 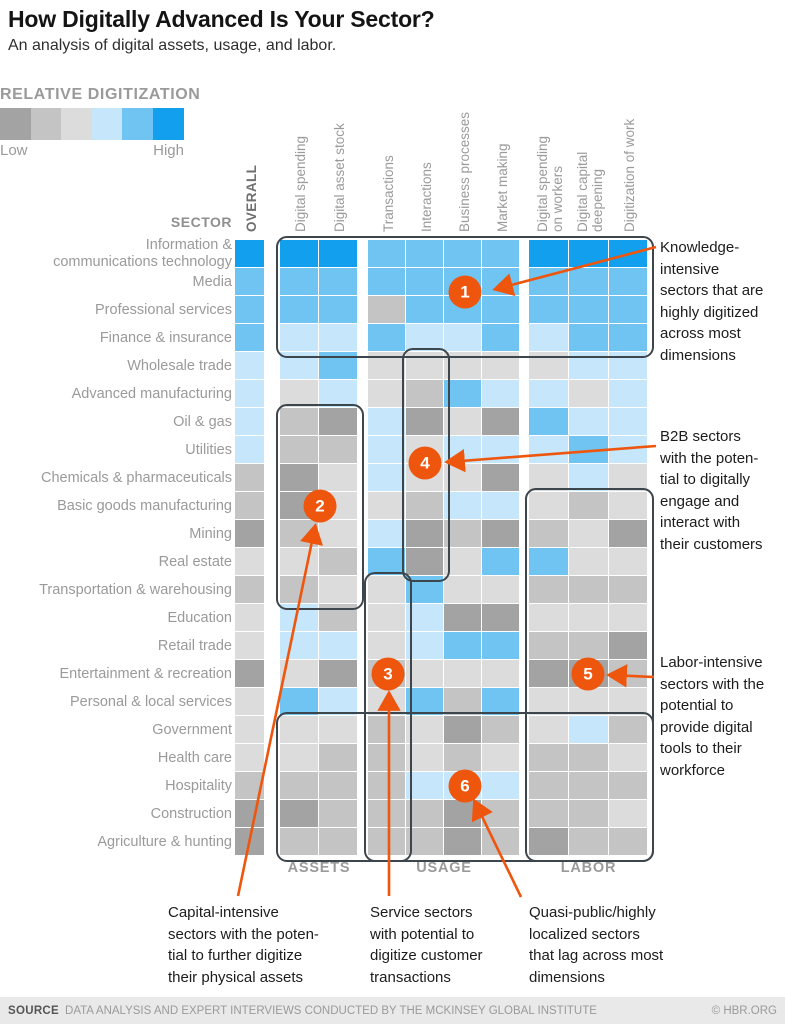 What do you see at coordinates (151, 393) in the screenshot?
I see `sector-label: Advanced manufacturing` at bounding box center [151, 393].